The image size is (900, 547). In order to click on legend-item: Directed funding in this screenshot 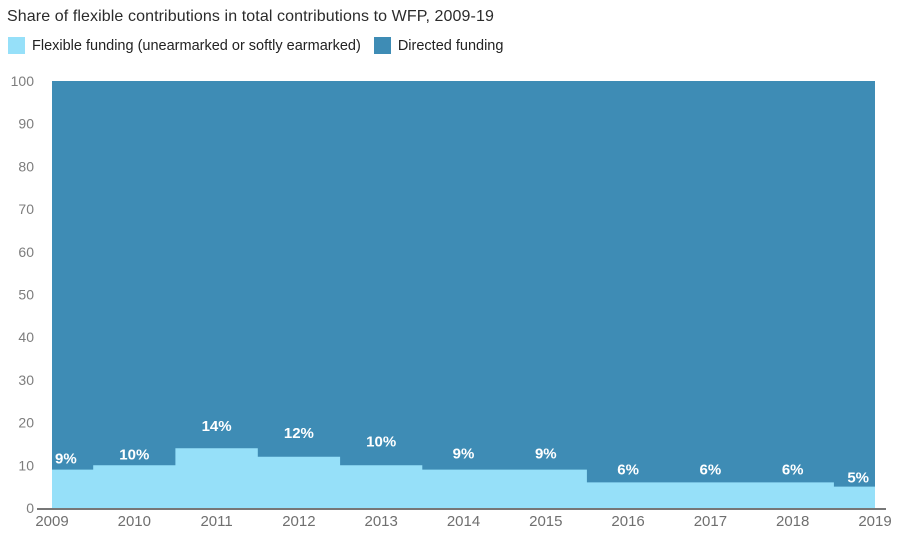, I will do `click(438, 45)`.